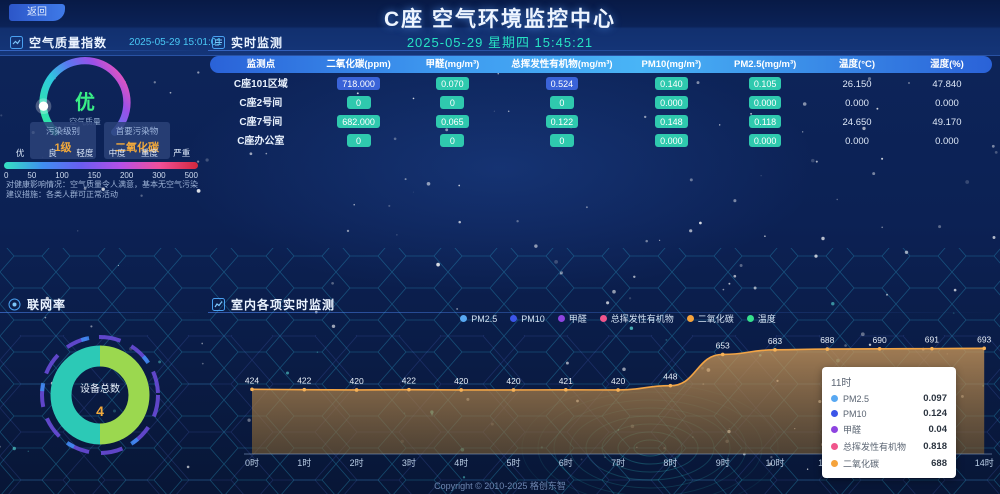  Describe the element at coordinates (63, 148) in the screenshot. I see `stat-value: 1级` at that location.